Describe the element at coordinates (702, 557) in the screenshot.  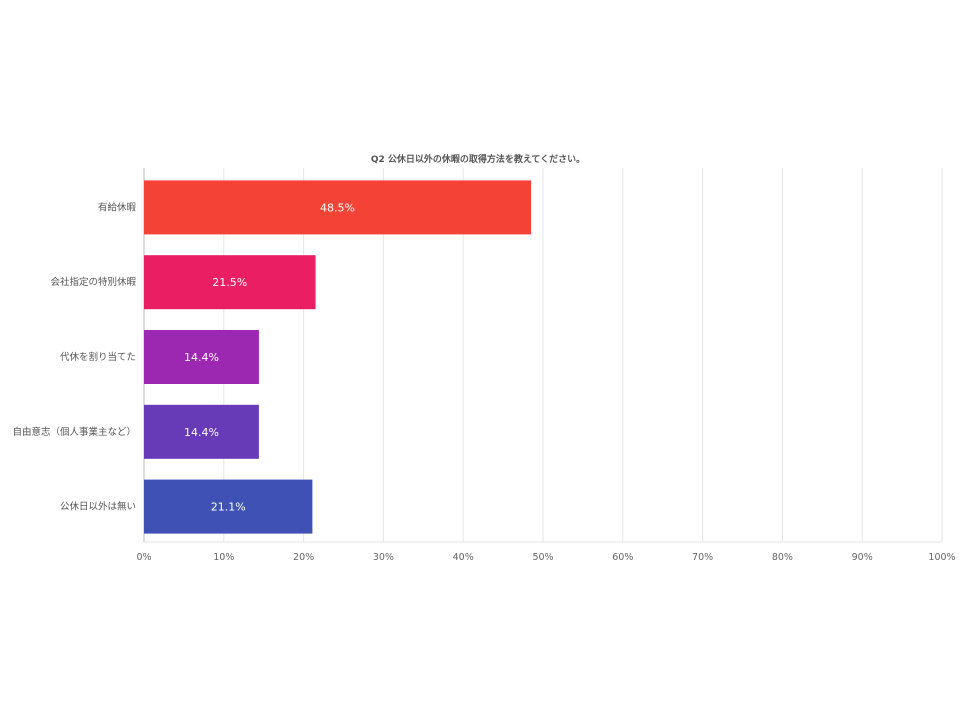
I see `x-tick-label: 70%` at that location.